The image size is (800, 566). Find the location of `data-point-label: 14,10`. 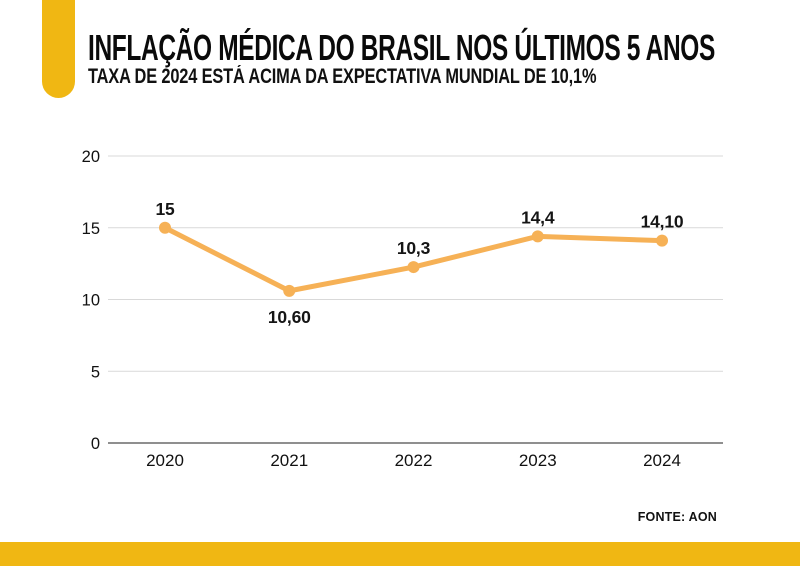

data-point-label: 14,10 is located at coordinates (662, 222).